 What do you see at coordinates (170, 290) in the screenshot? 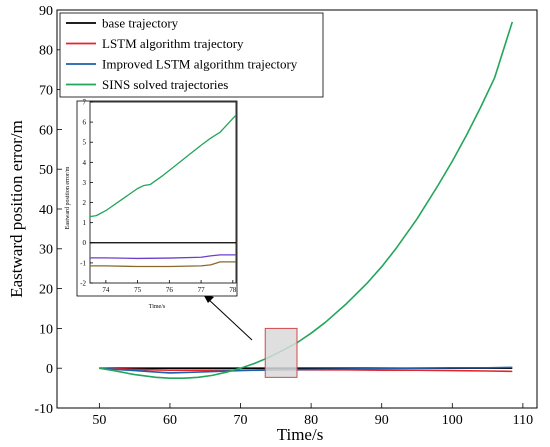
I see `inset-x-tick-label: 76` at bounding box center [170, 290].